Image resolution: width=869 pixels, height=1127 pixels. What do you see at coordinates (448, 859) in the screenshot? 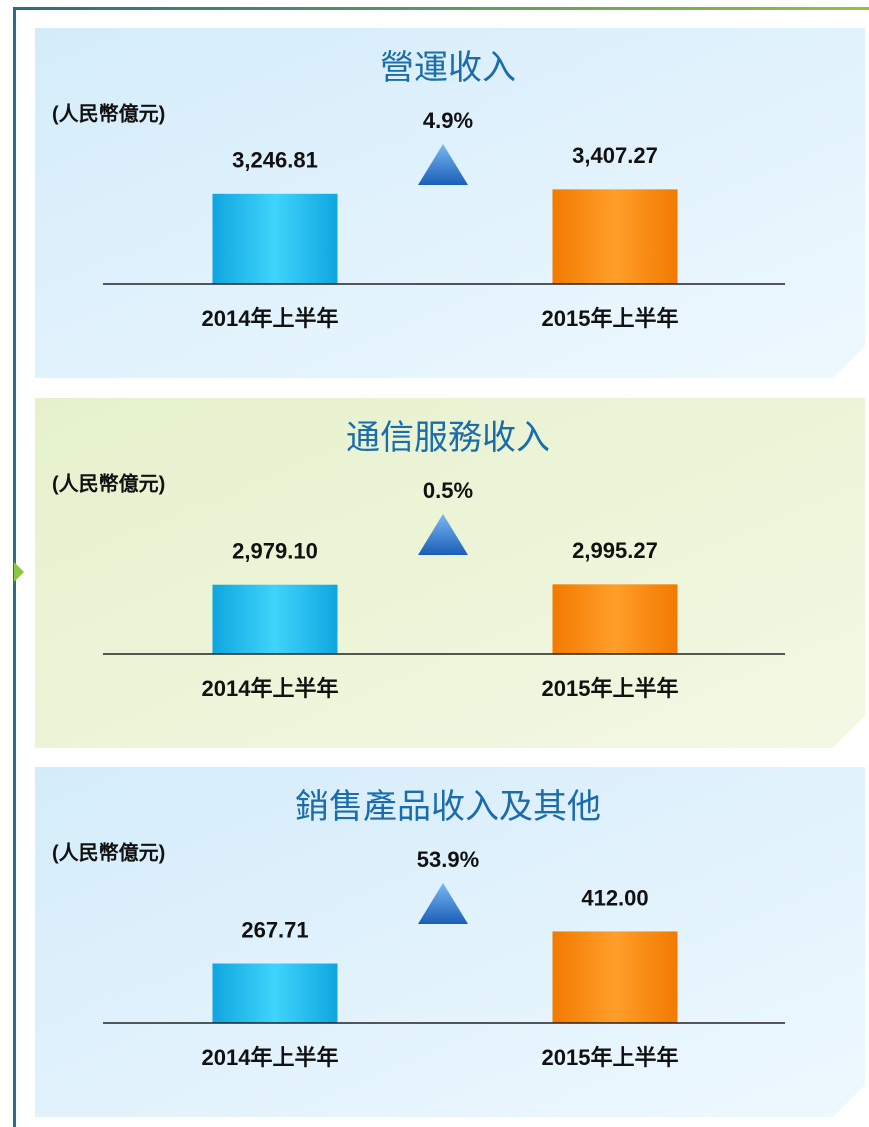
I see `change-label: 53.9%` at bounding box center [448, 859].